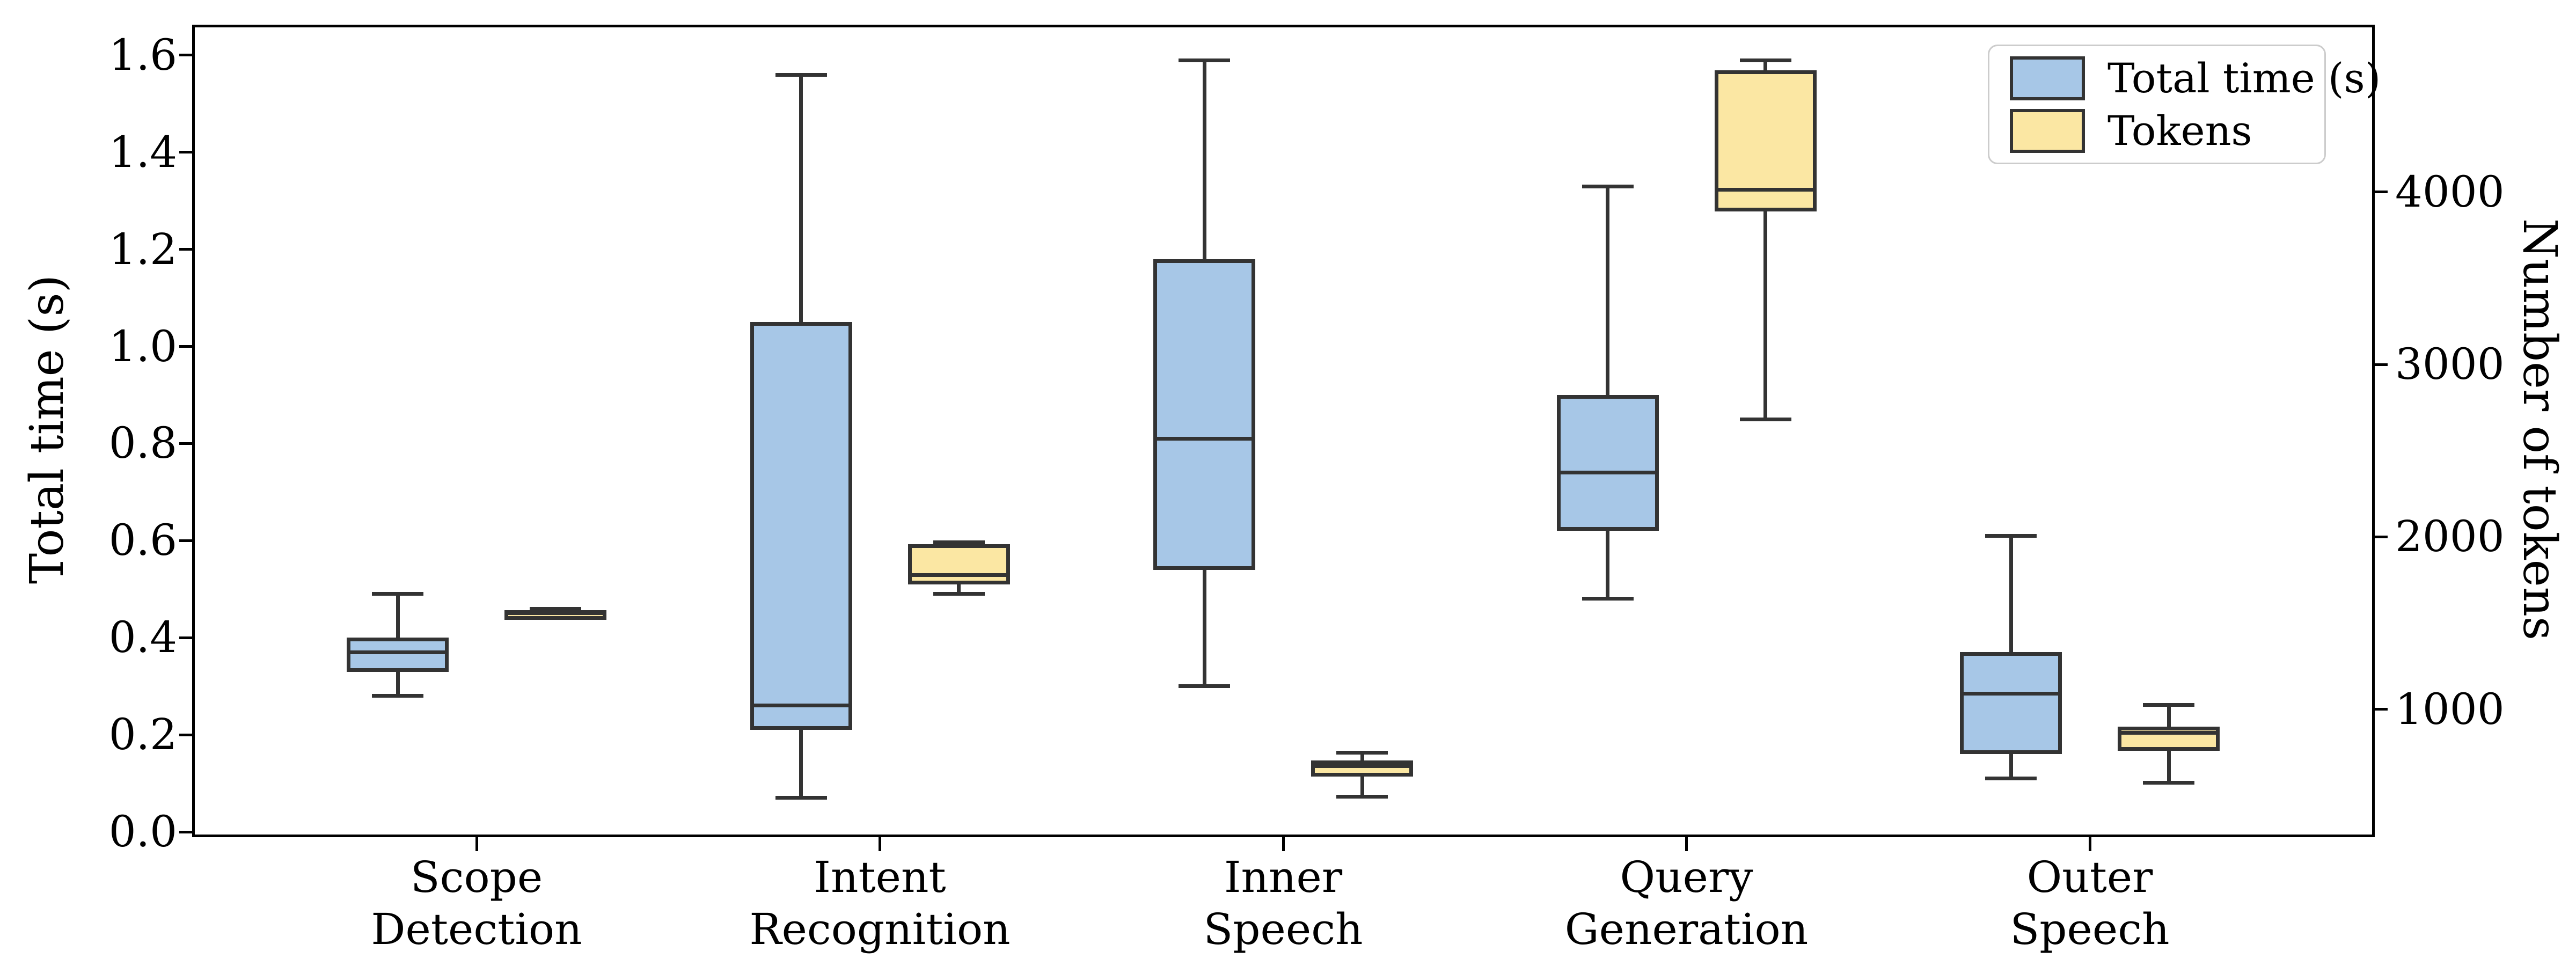 The width and height of the screenshot is (2576, 966). What do you see at coordinates (2450, 364) in the screenshot?
I see `right-axis-tick-label: 3000` at bounding box center [2450, 364].